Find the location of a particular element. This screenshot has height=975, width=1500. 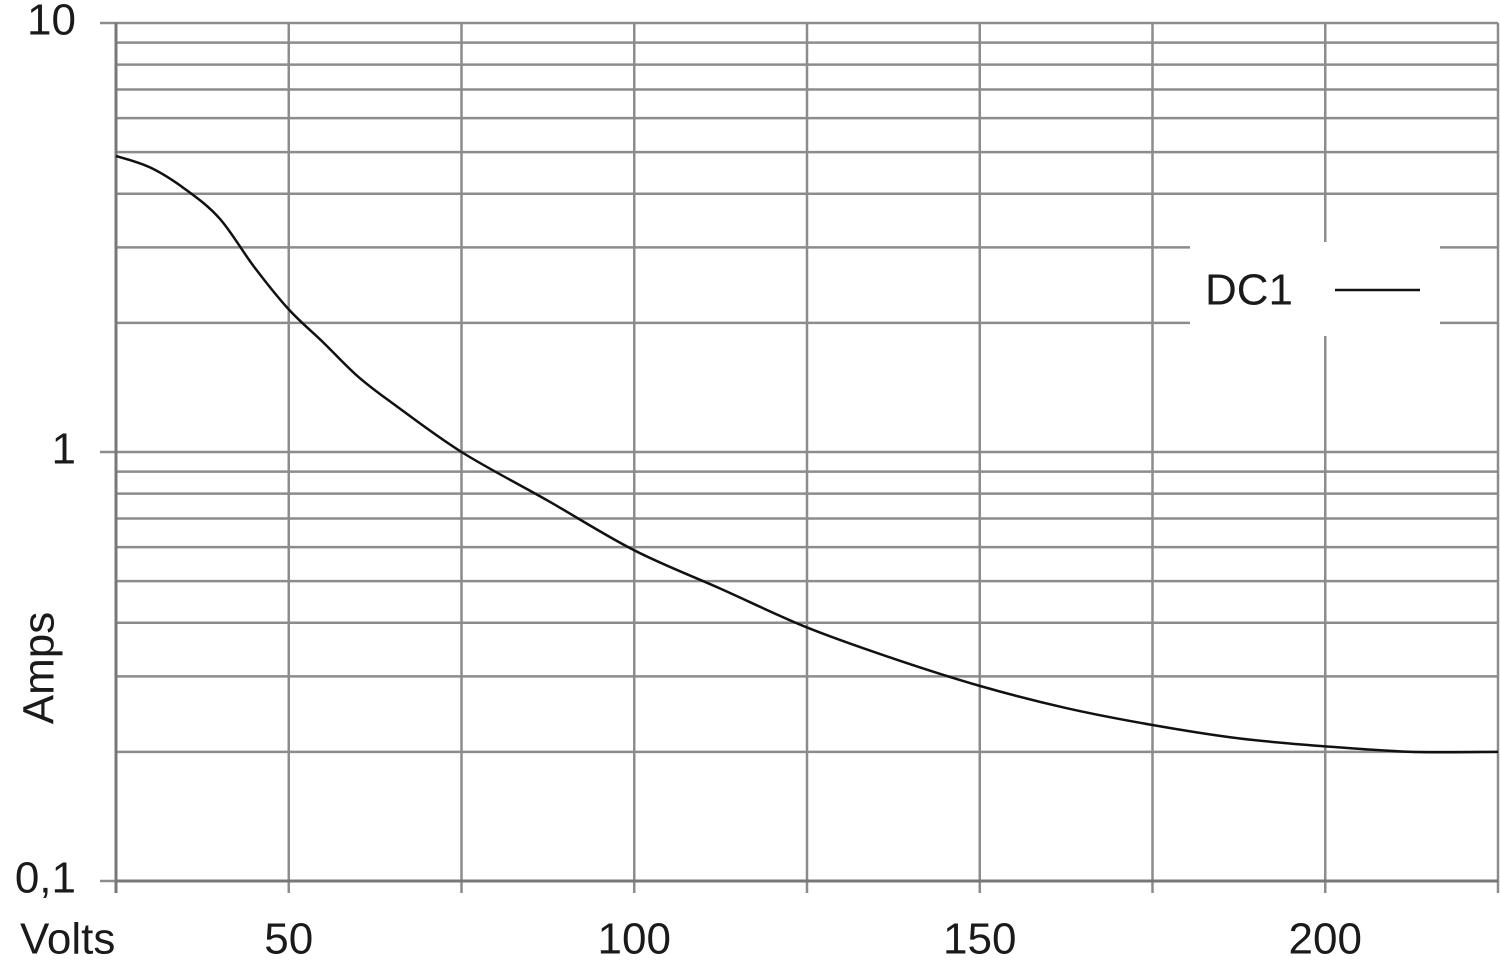

x-tick-label: 50 is located at coordinates (288, 939).